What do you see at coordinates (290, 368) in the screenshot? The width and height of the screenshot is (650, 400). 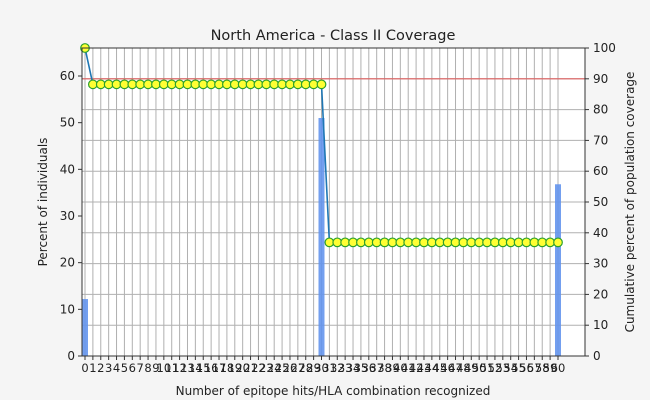 I see `x-tick-label: 26` at bounding box center [290, 368].